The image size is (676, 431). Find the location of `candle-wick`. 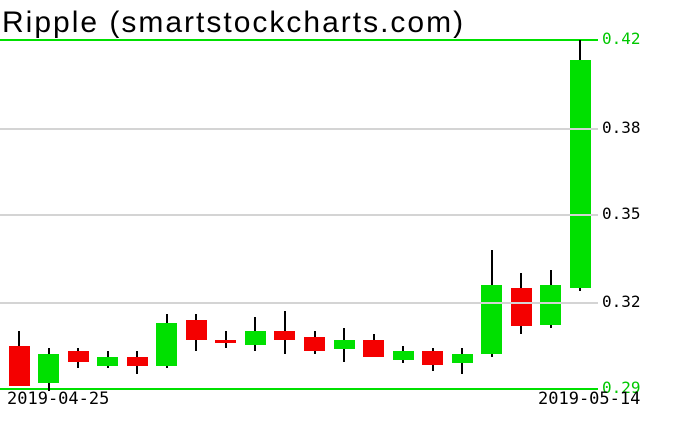

candle-wick is located at coordinates (226, 339).